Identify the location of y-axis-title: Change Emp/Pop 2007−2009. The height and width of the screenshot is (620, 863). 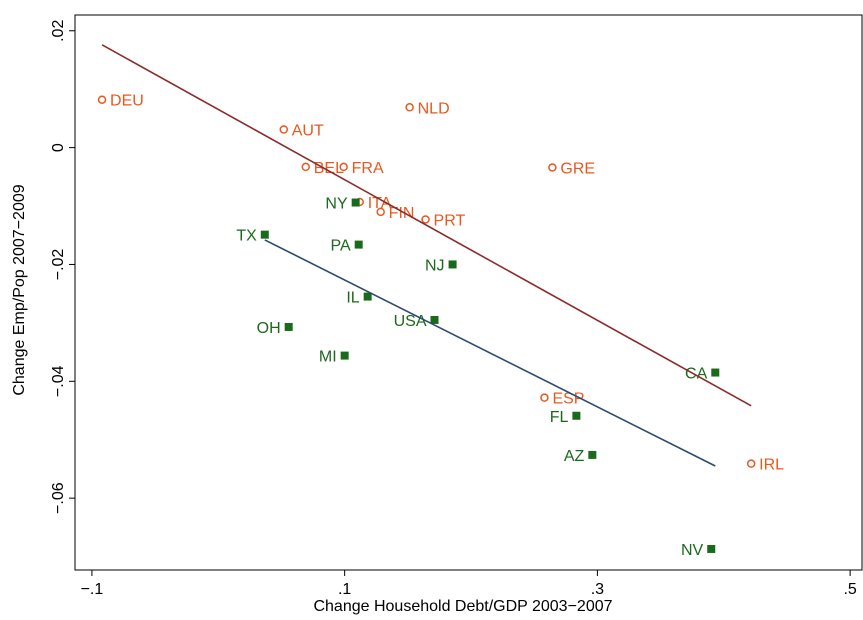
(19, 289).